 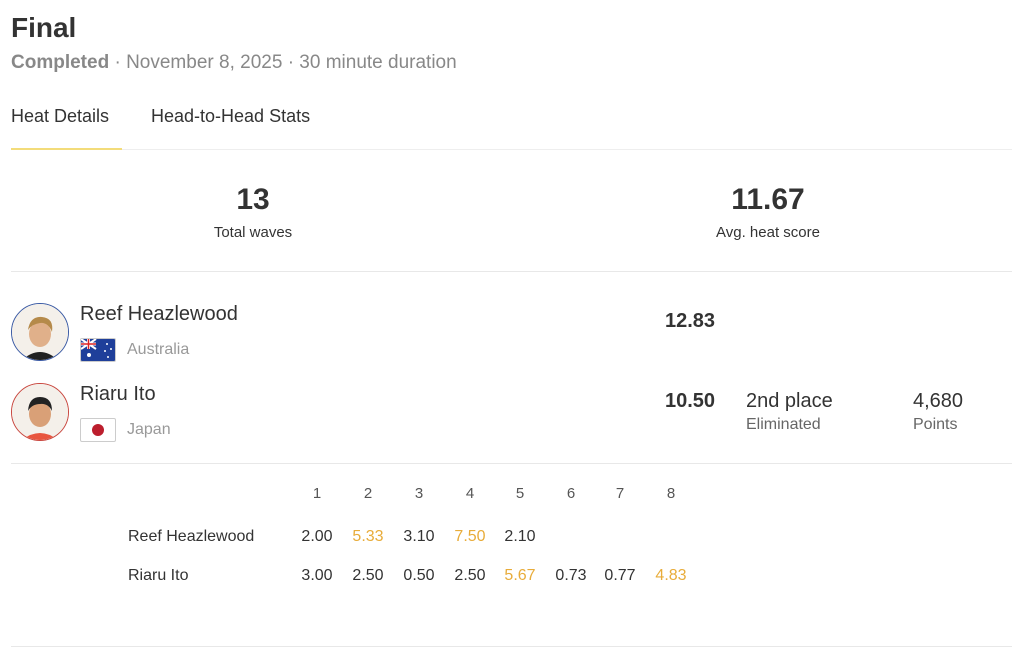 I want to click on wave-score: 0.77, so click(x=620, y=575).